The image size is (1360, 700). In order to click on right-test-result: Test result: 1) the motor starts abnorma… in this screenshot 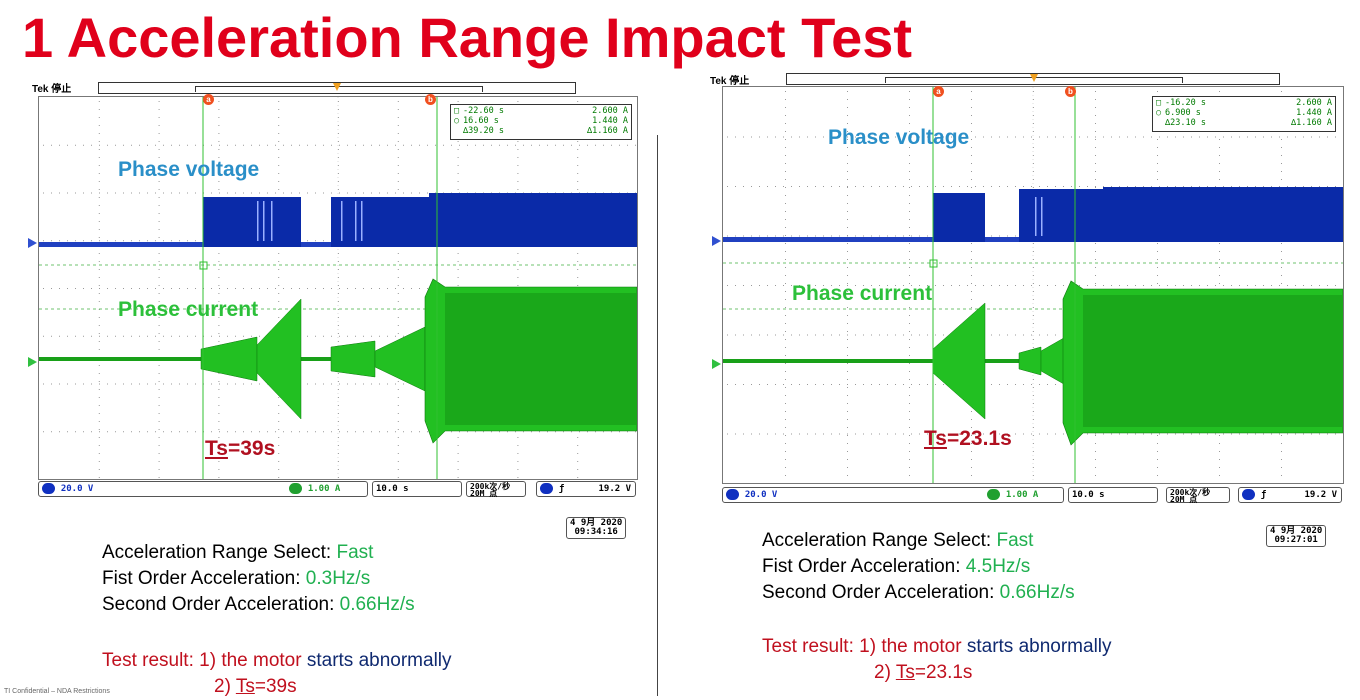, I will do `click(937, 659)`.